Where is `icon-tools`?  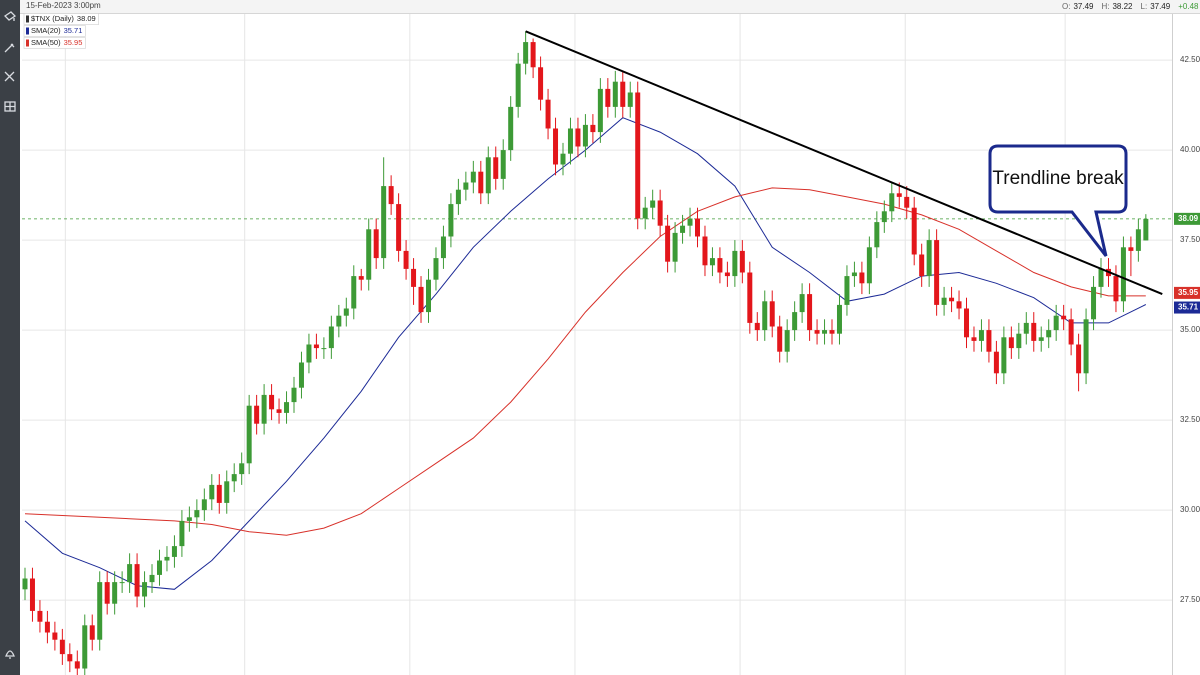 icon-tools is located at coordinates (9, 76).